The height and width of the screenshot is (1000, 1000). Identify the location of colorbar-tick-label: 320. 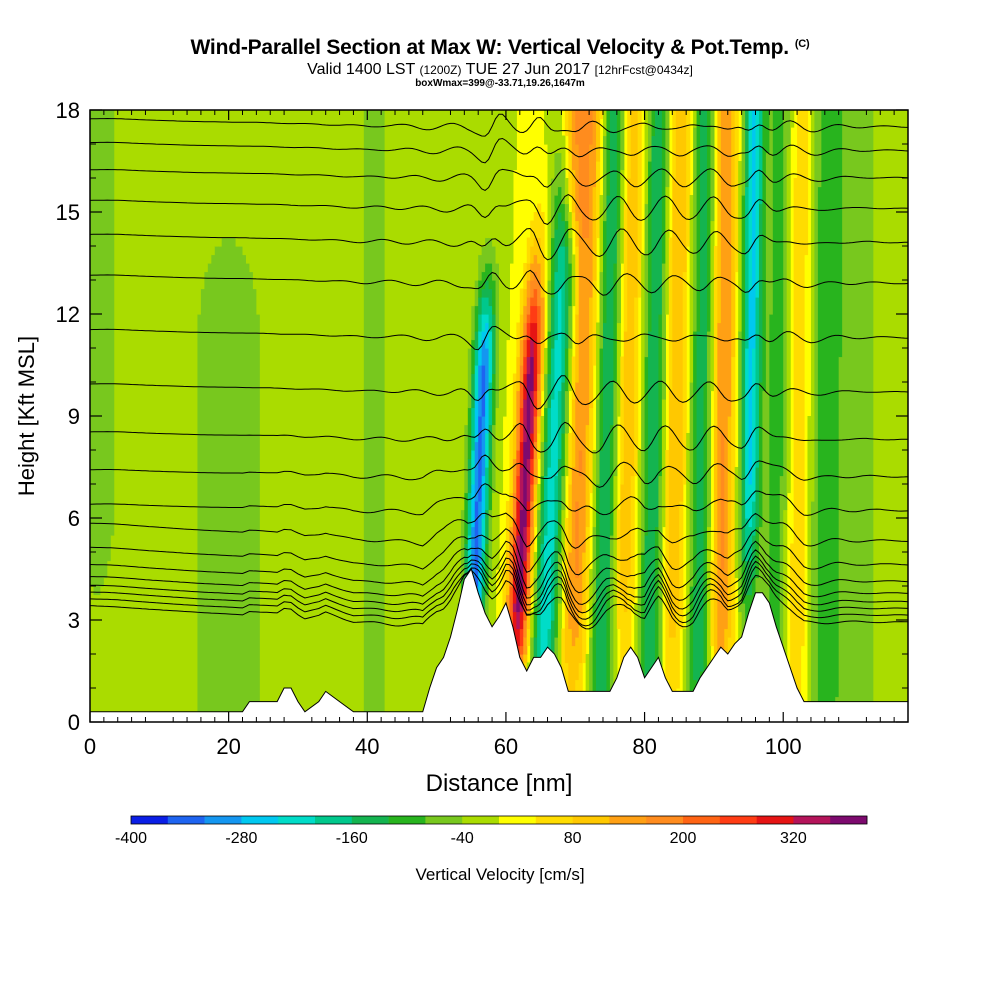
(793, 838).